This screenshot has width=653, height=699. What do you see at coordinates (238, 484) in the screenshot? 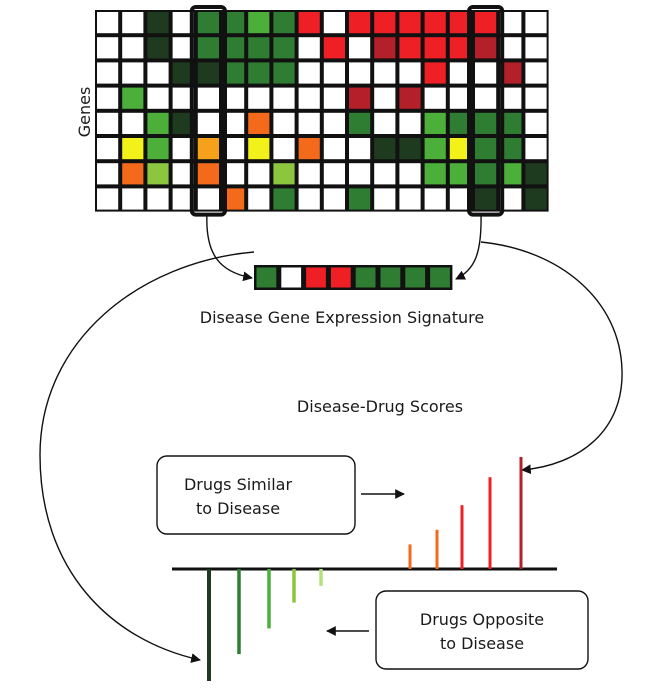
I see `drugs-similar-label-line1: Drugs Similar` at bounding box center [238, 484].